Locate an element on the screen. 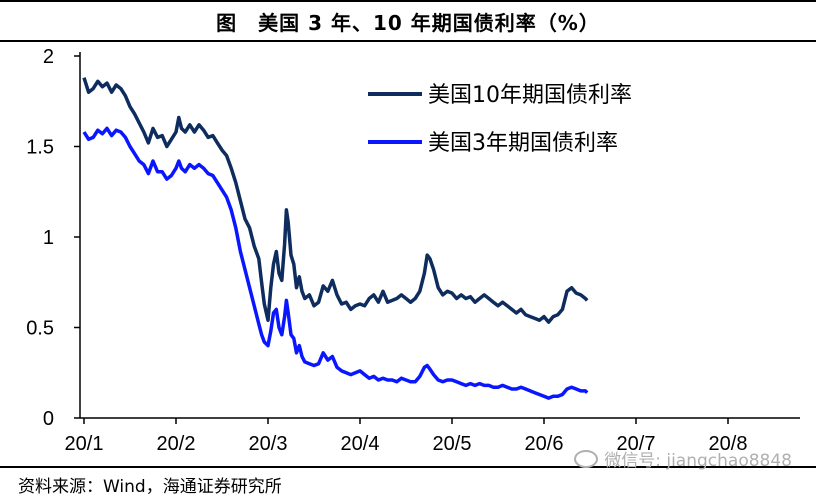  page-title: 图 美国 3 年、10 年期国债利率（%） is located at coordinates (408, 22).